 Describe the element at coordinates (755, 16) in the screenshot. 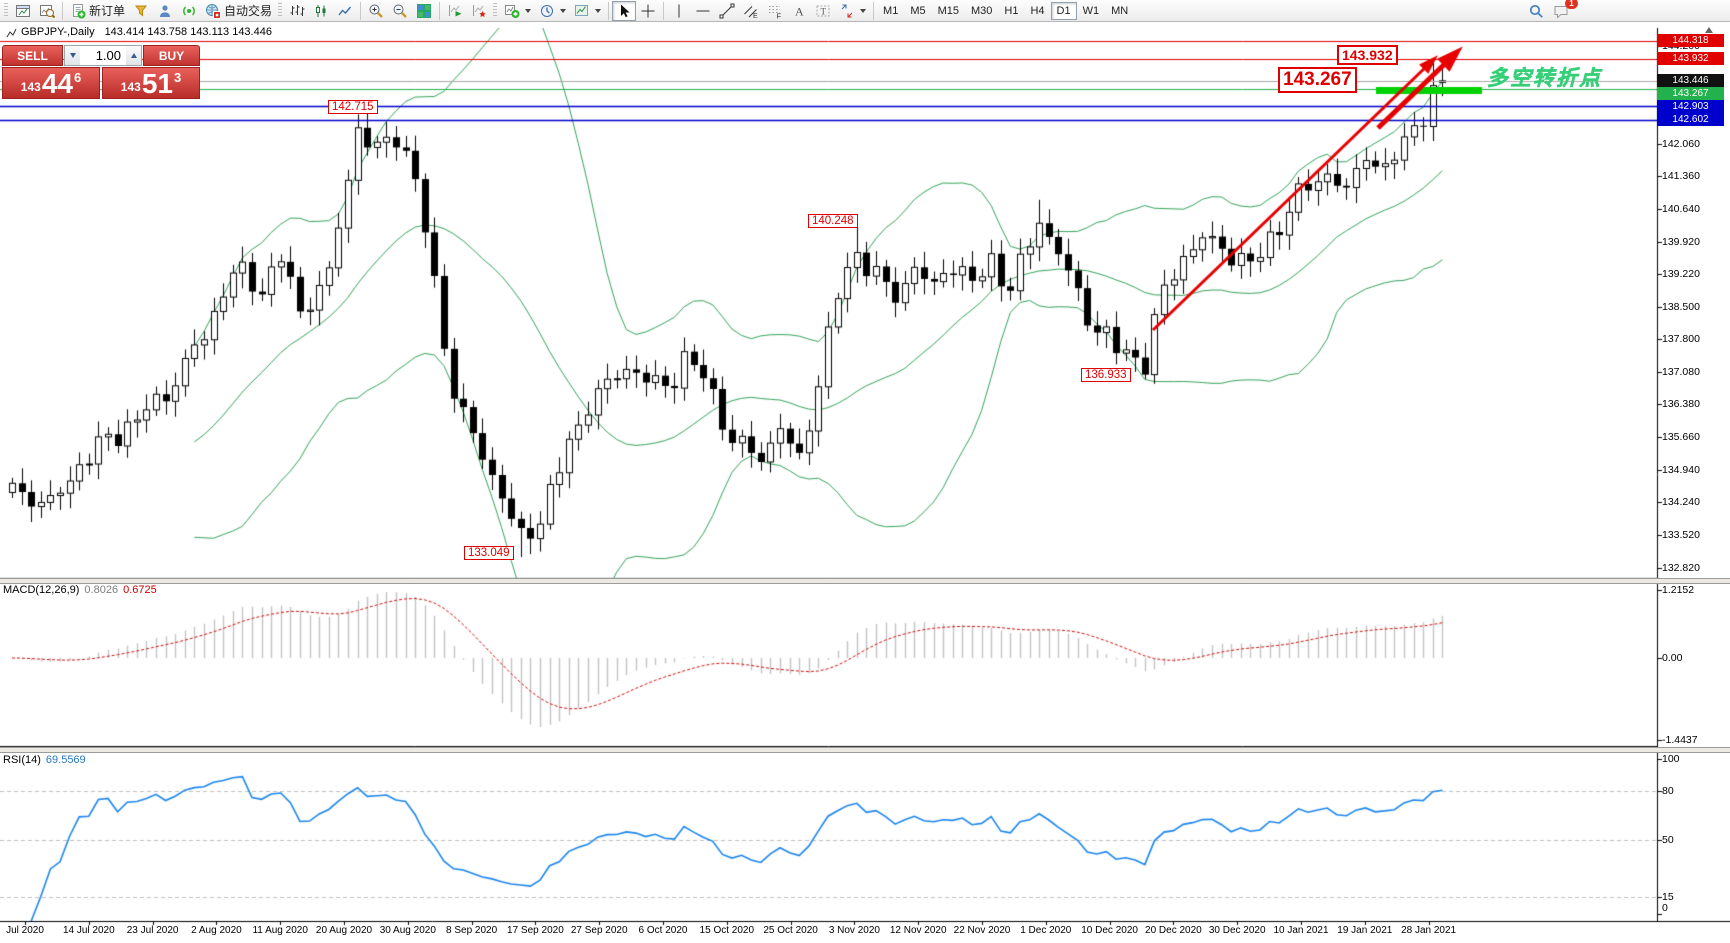

I see `svg-text: E` at that location.